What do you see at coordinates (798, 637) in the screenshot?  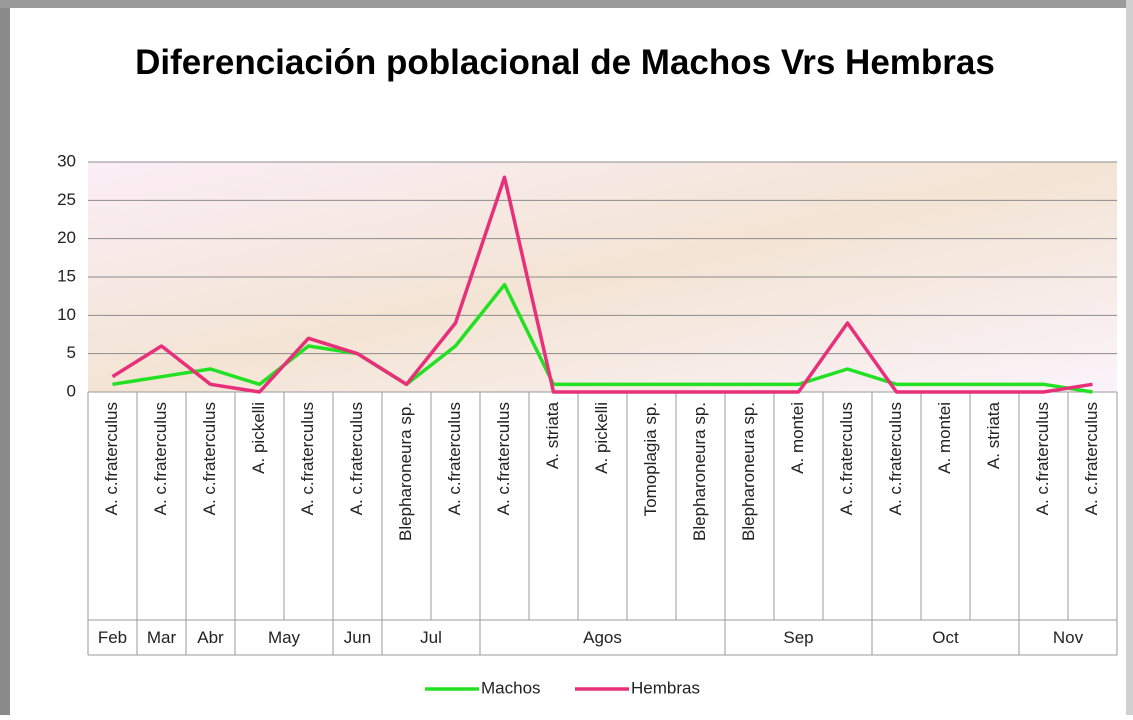 I see `month-label: Sep` at bounding box center [798, 637].